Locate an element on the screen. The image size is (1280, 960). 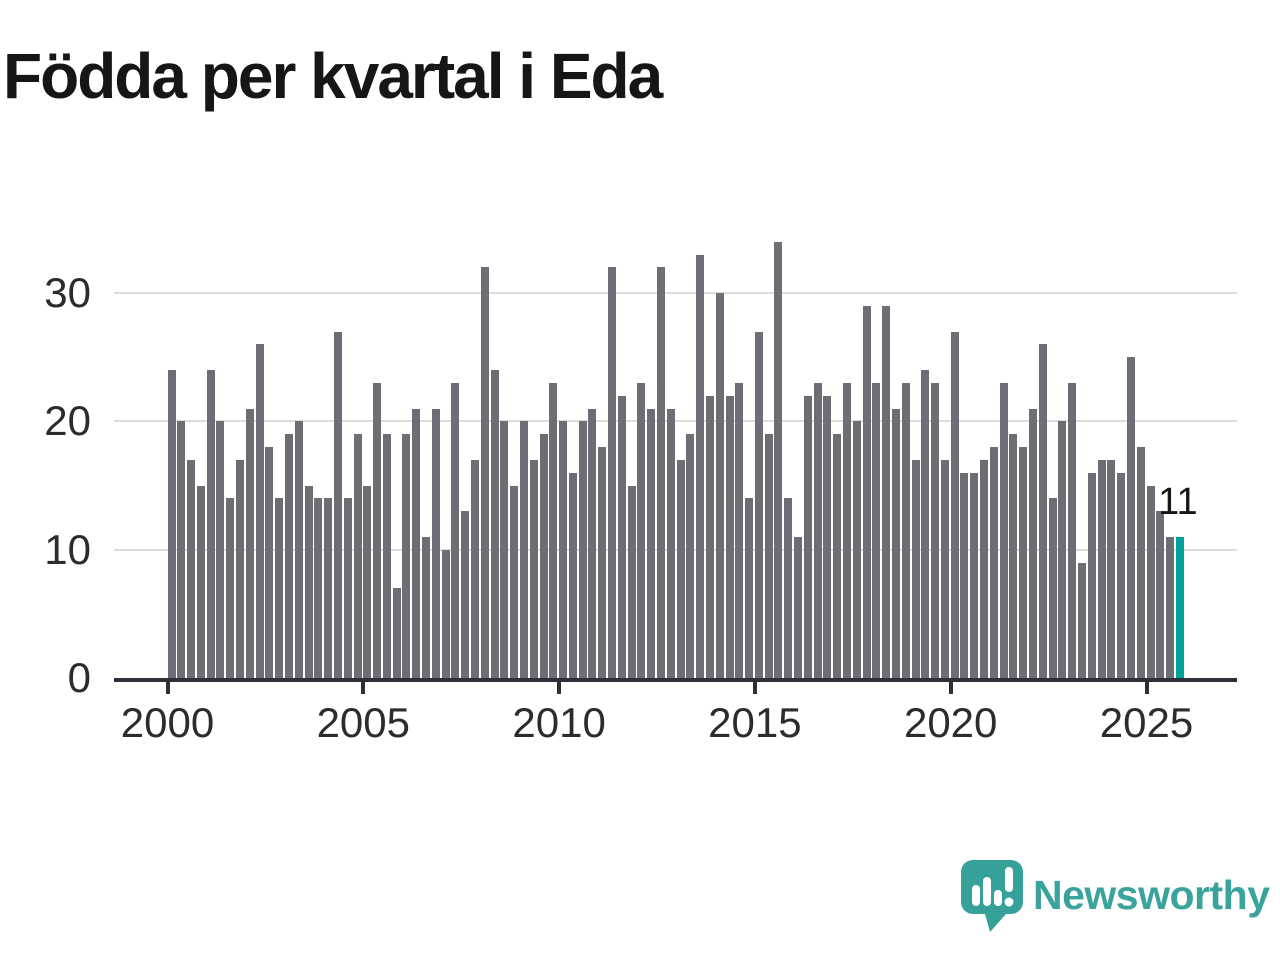
x-axis-tick-label: 2015 is located at coordinates (755, 722).